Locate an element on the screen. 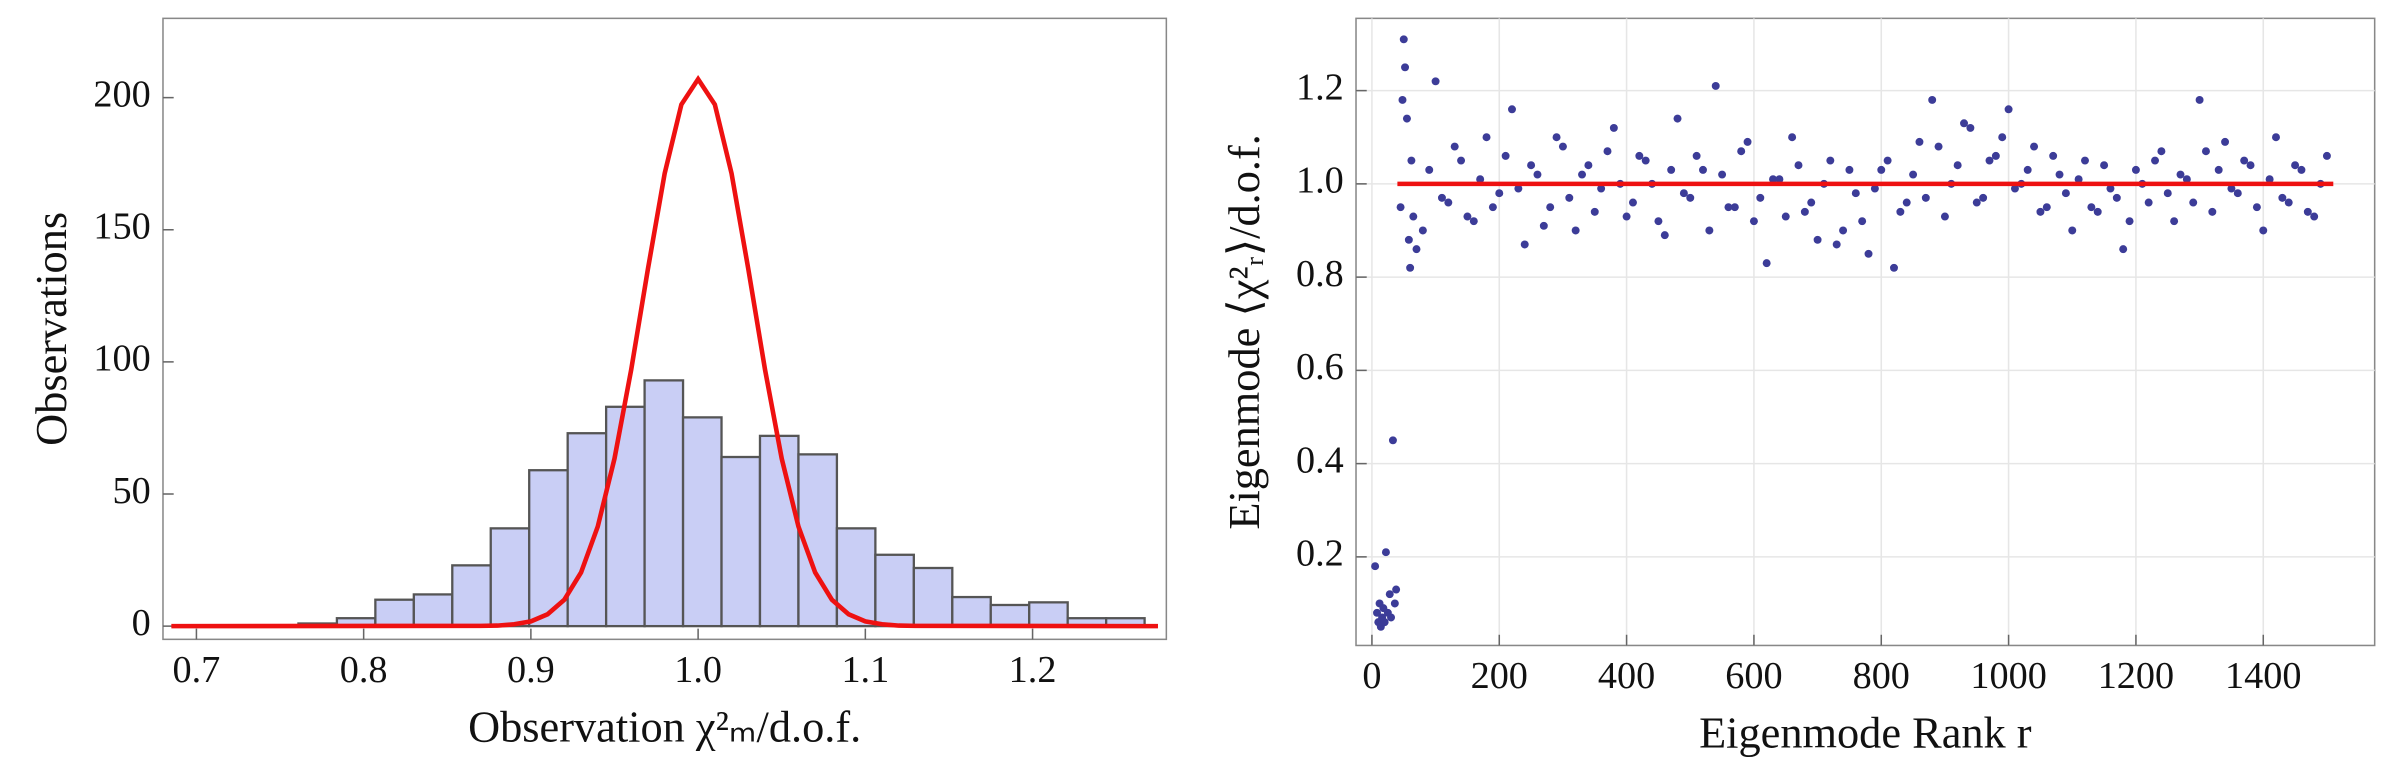  y-tick-label: 0.4 is located at coordinates (1320, 460).